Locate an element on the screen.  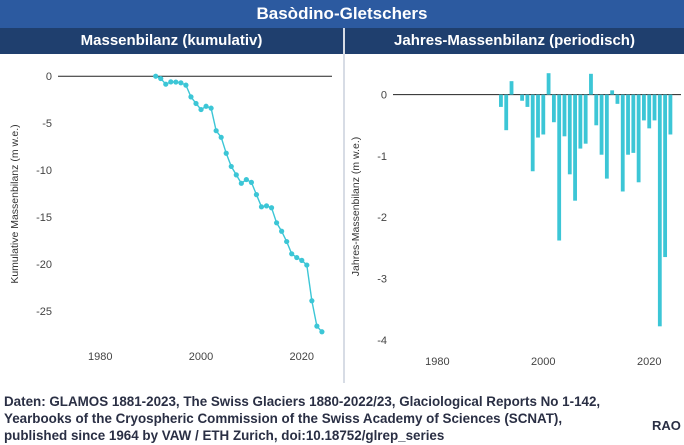
y-tick-label: -20 is located at coordinates (44, 265).